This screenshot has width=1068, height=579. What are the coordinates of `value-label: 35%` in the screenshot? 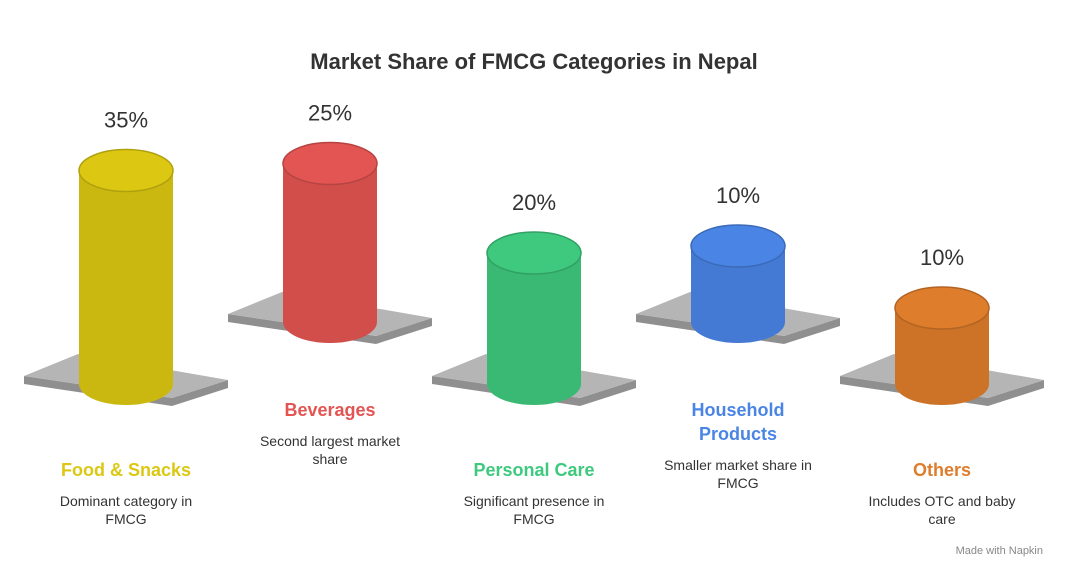 It's located at (126, 119).